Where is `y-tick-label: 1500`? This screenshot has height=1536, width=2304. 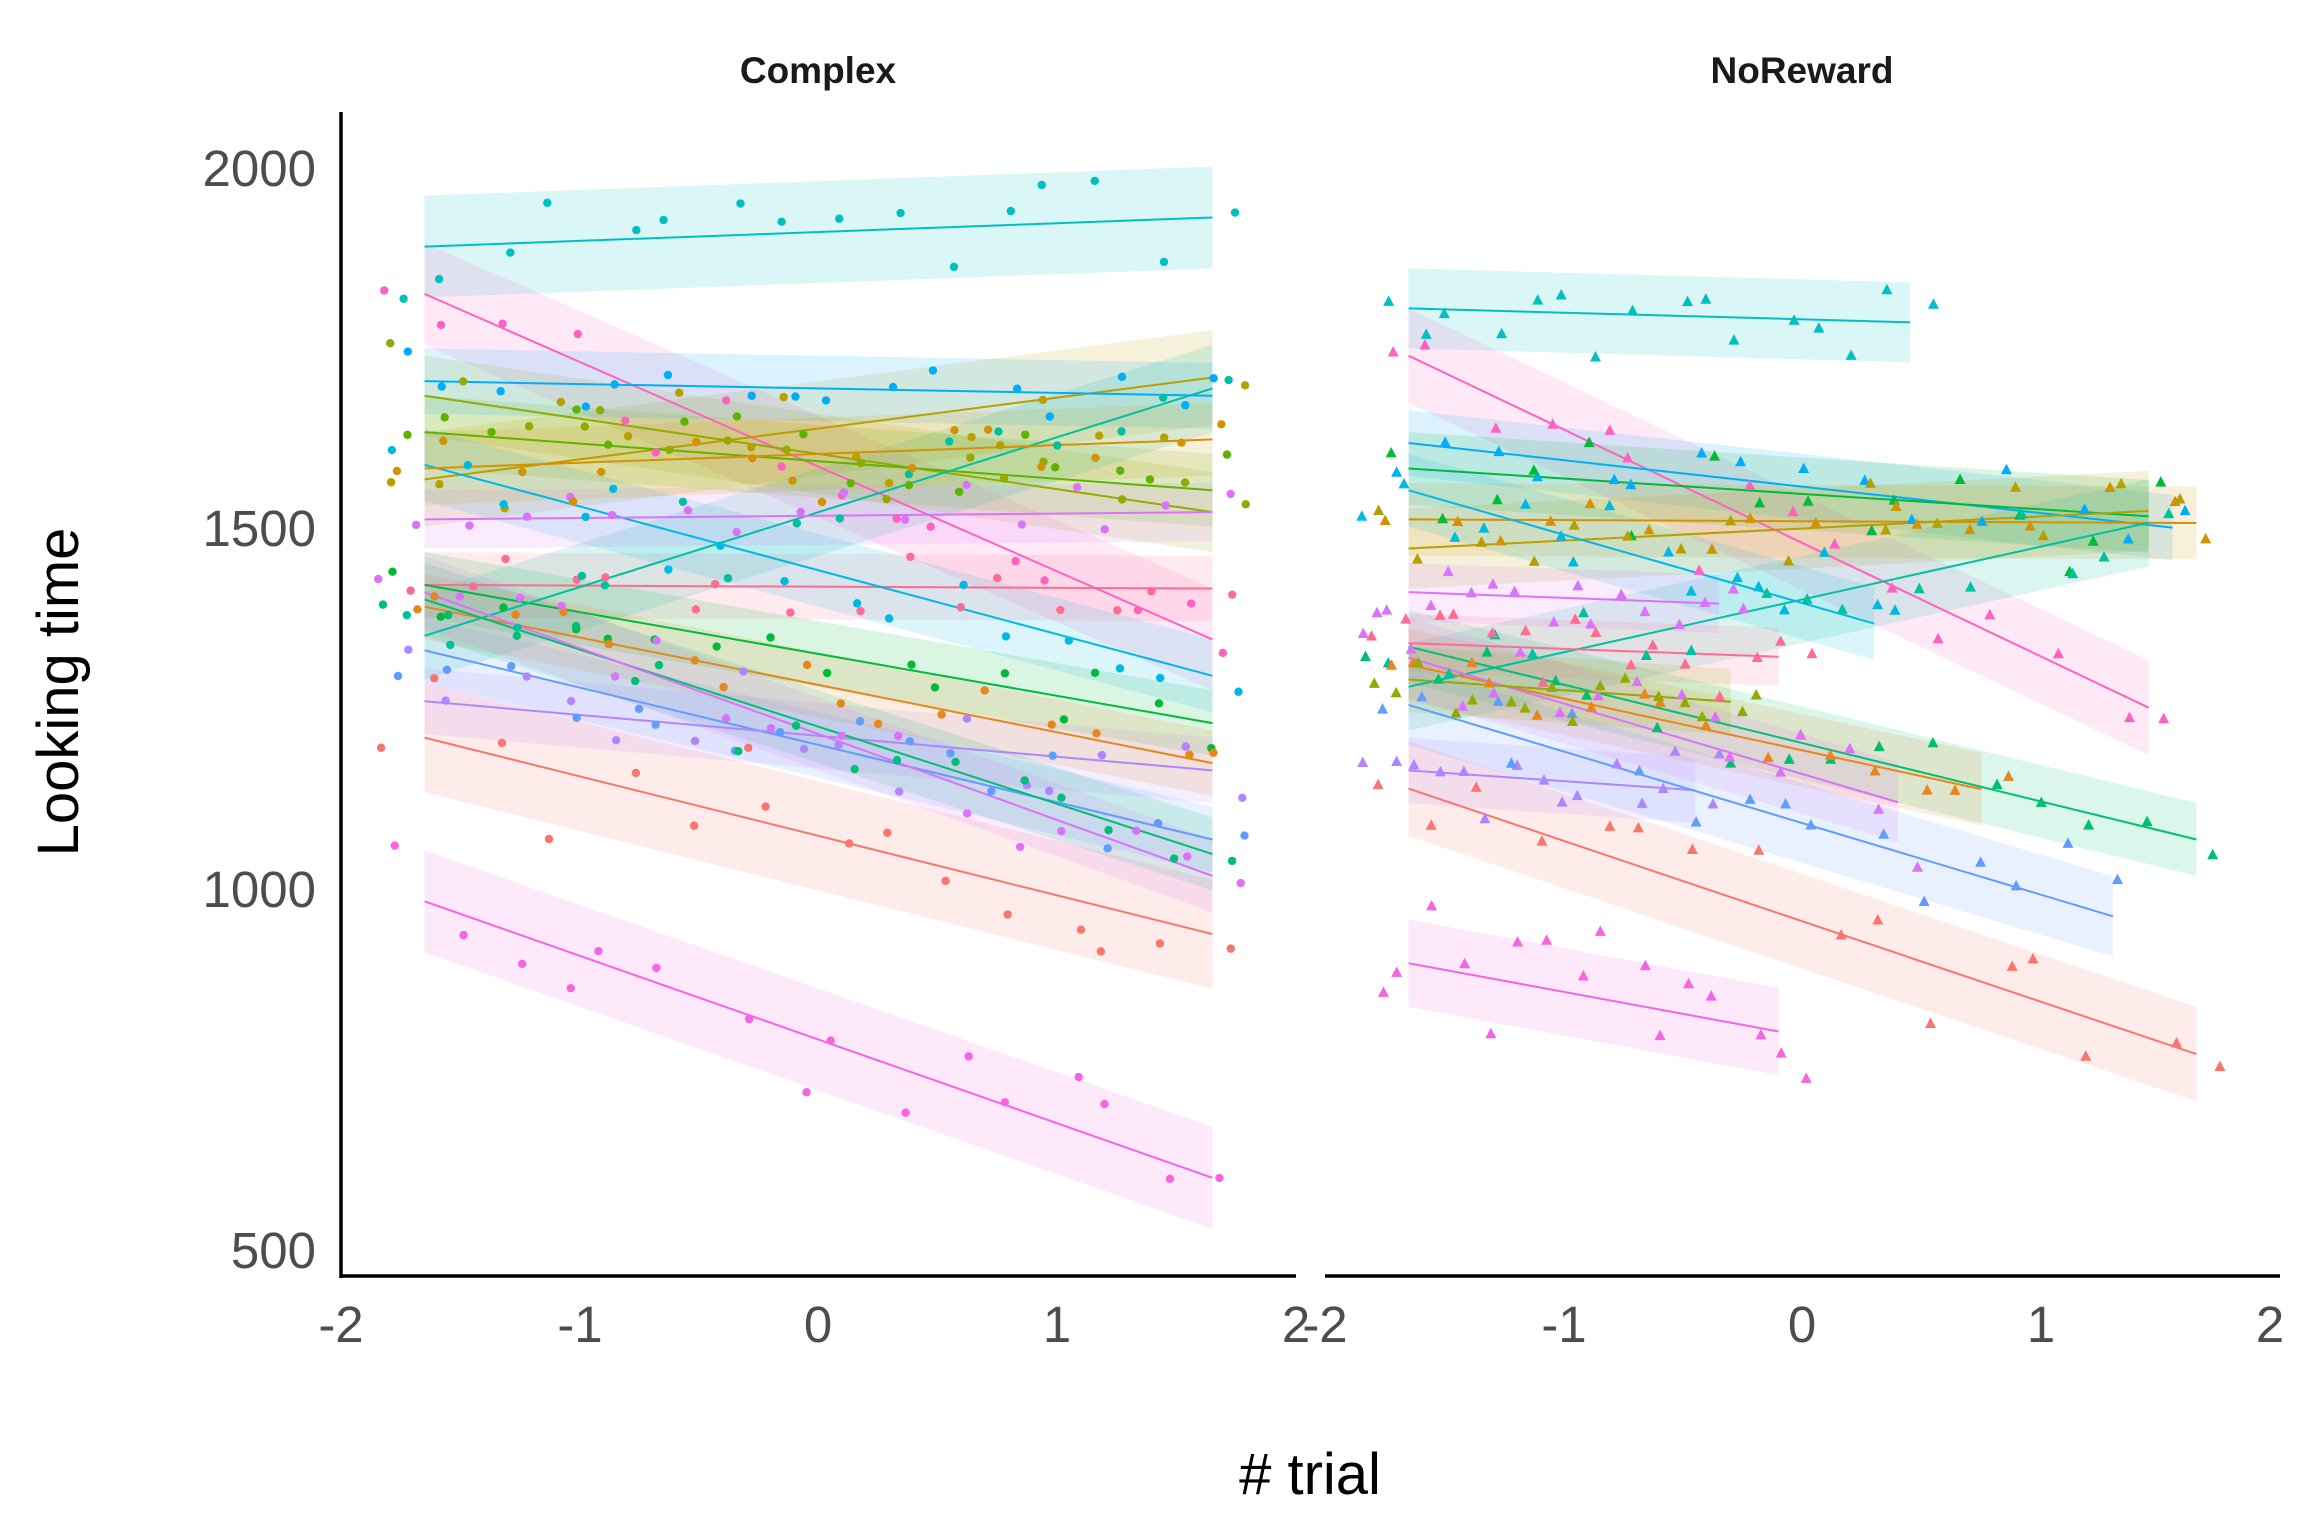
y-tick-label: 1500 is located at coordinates (259, 528).